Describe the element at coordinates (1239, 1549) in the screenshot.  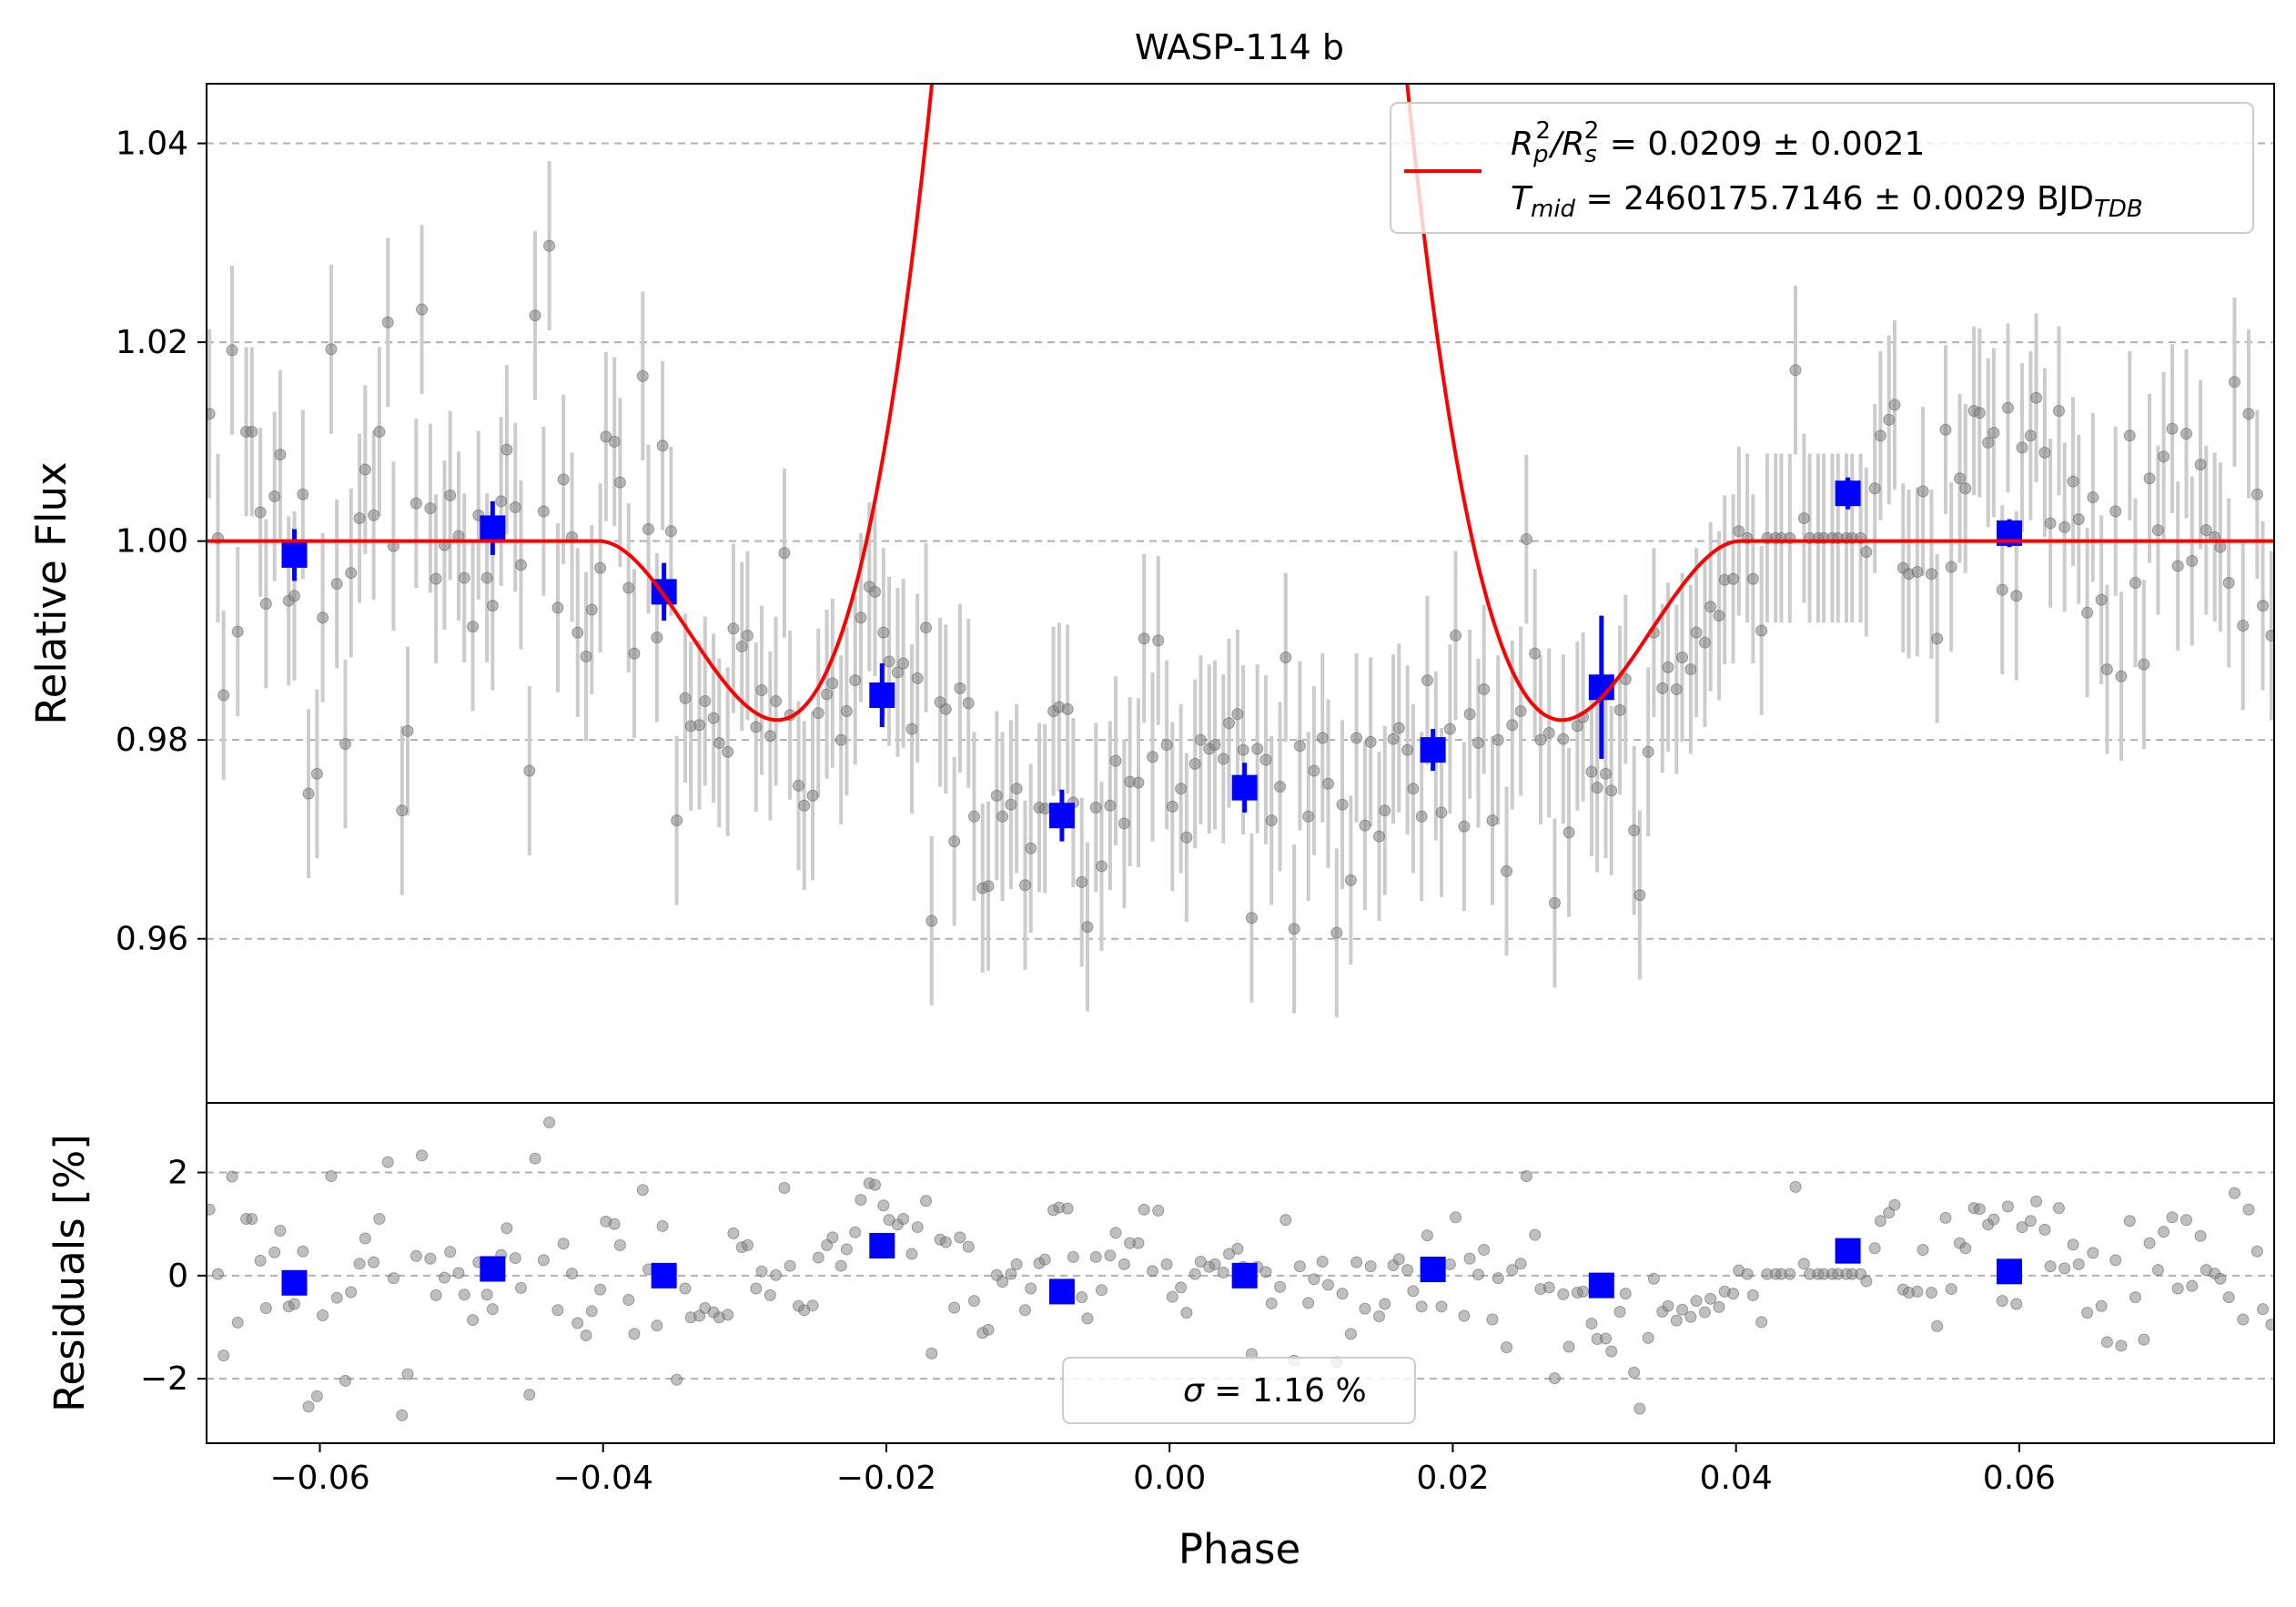
I see `x-axis-label: Phase` at that location.